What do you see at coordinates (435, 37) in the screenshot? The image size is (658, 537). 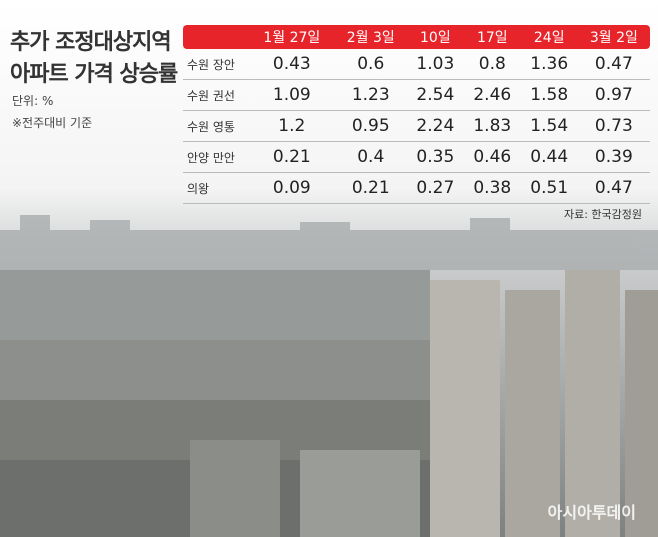 I see `column-header: 10일` at bounding box center [435, 37].